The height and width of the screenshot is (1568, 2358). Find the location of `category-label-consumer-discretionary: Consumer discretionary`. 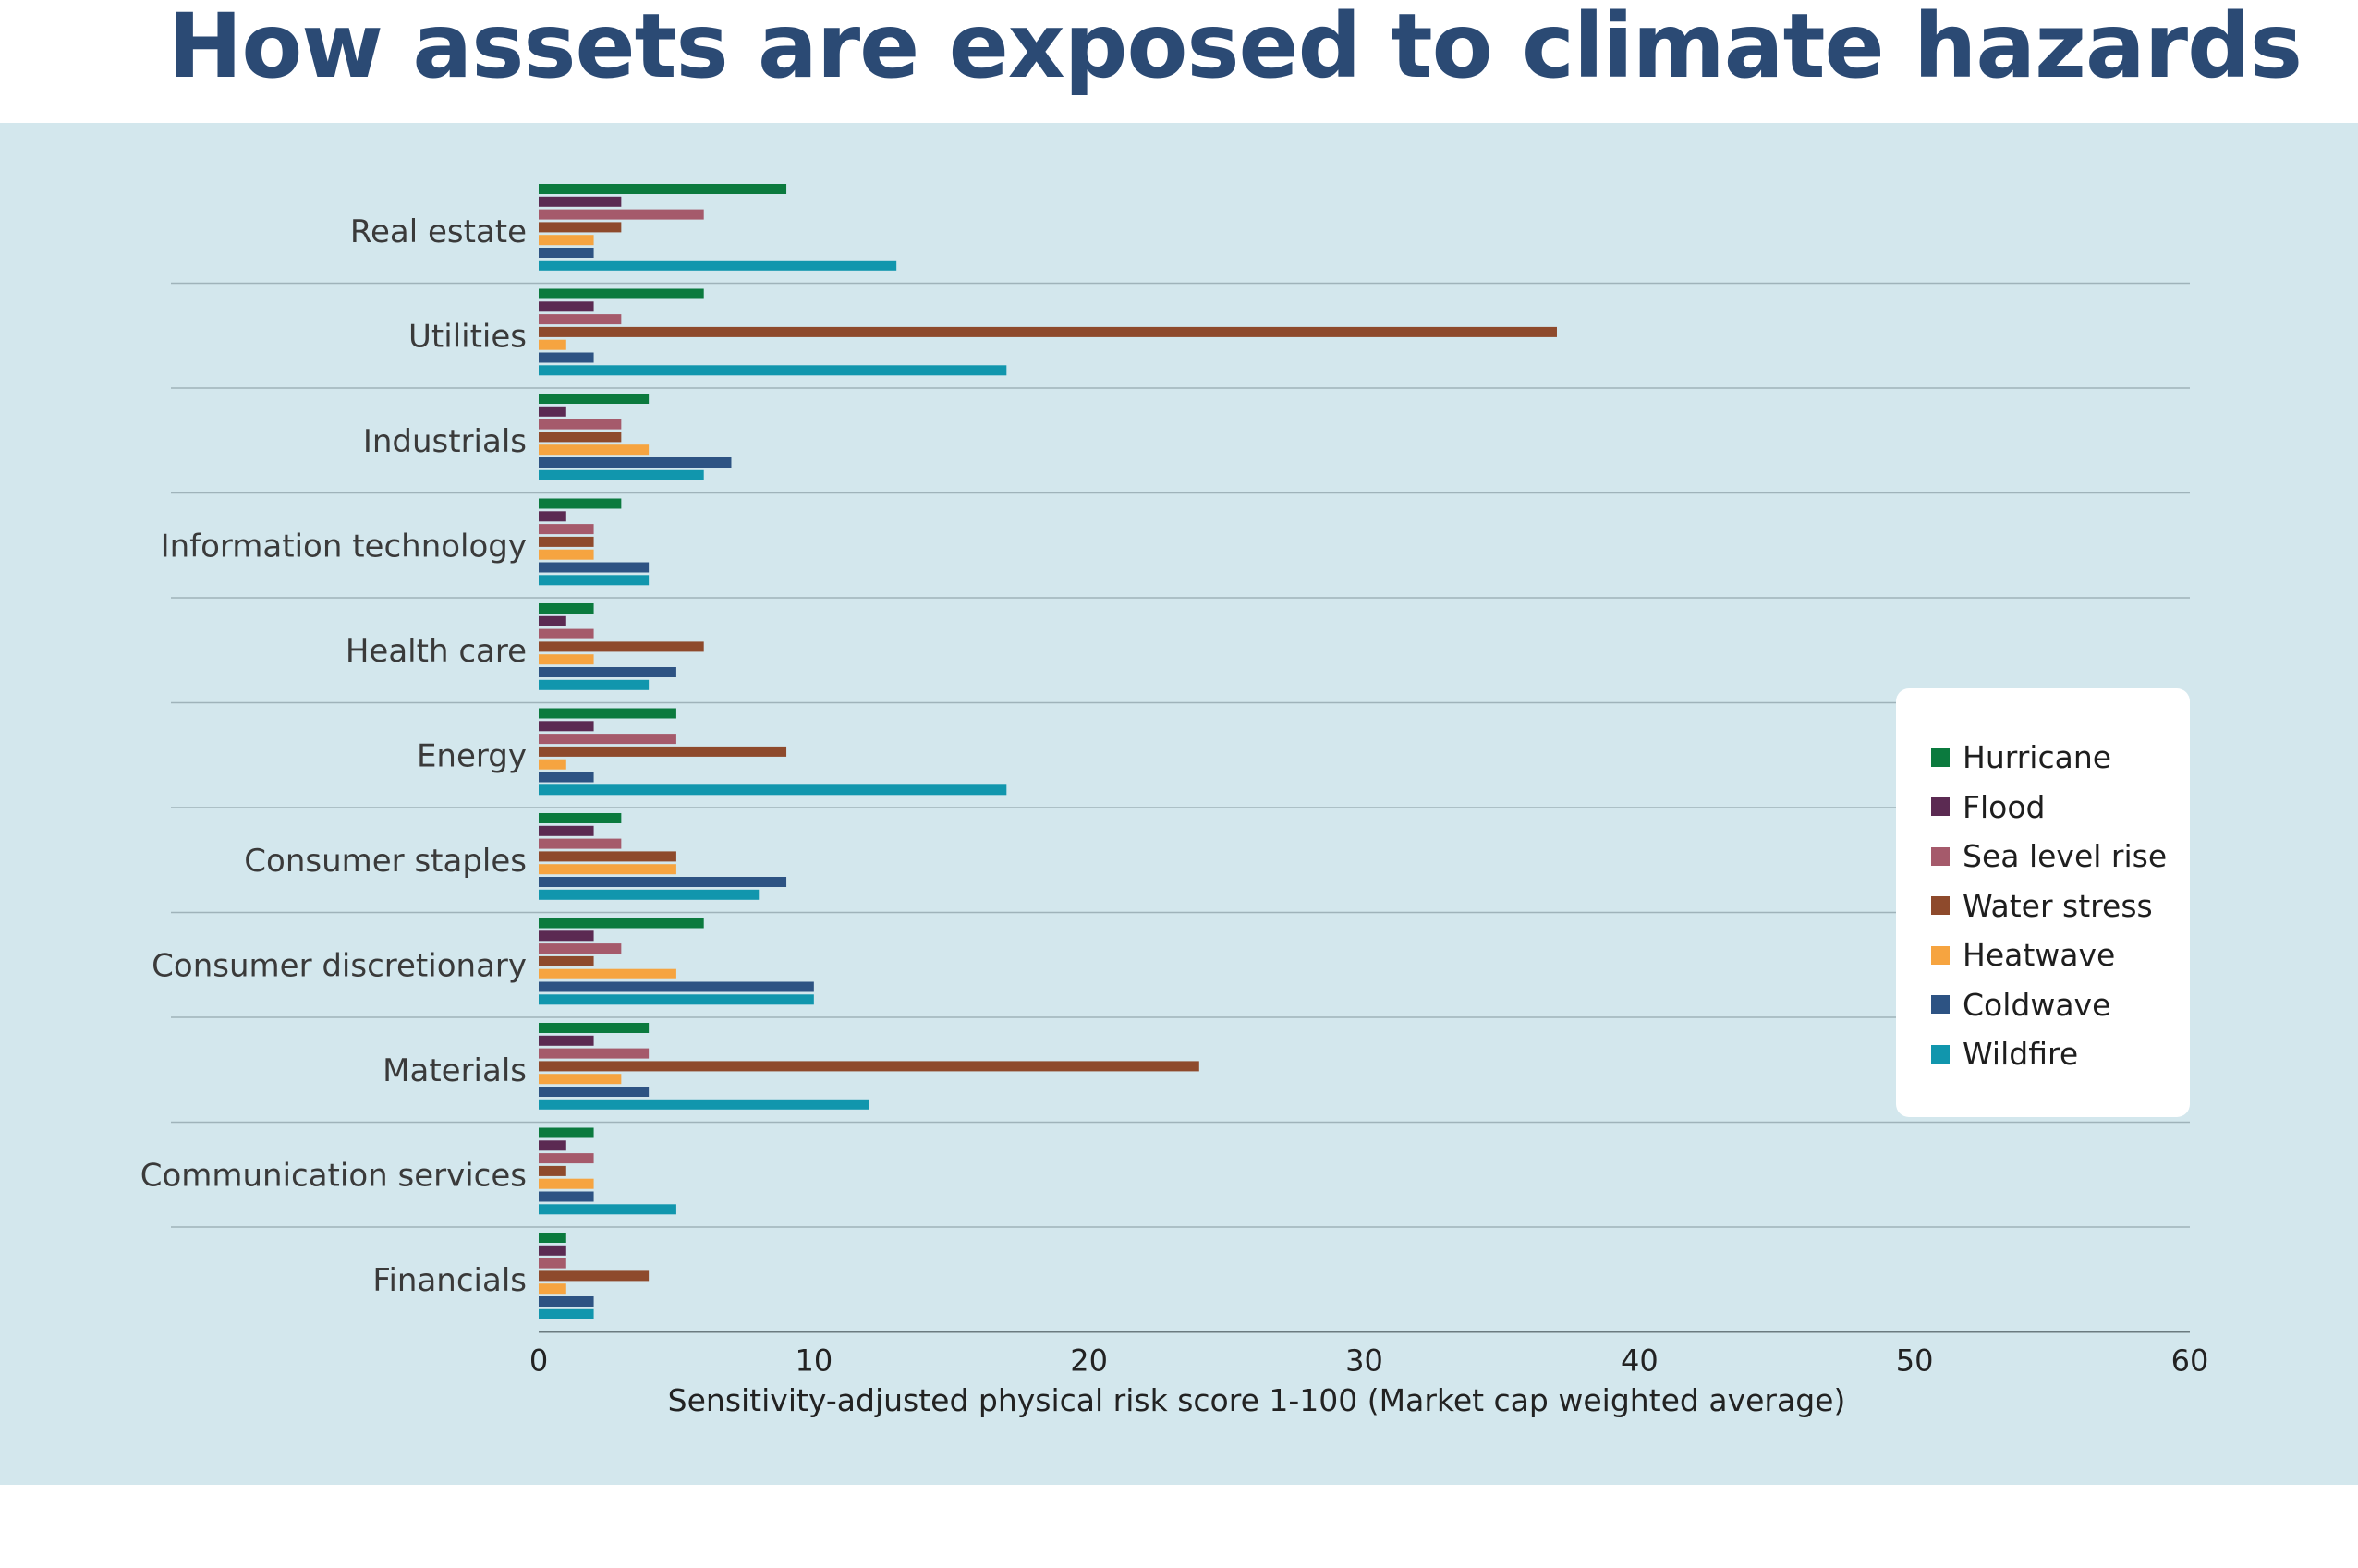

category-label-consumer-discretionary: Consumer discretionary is located at coordinates (339, 965).